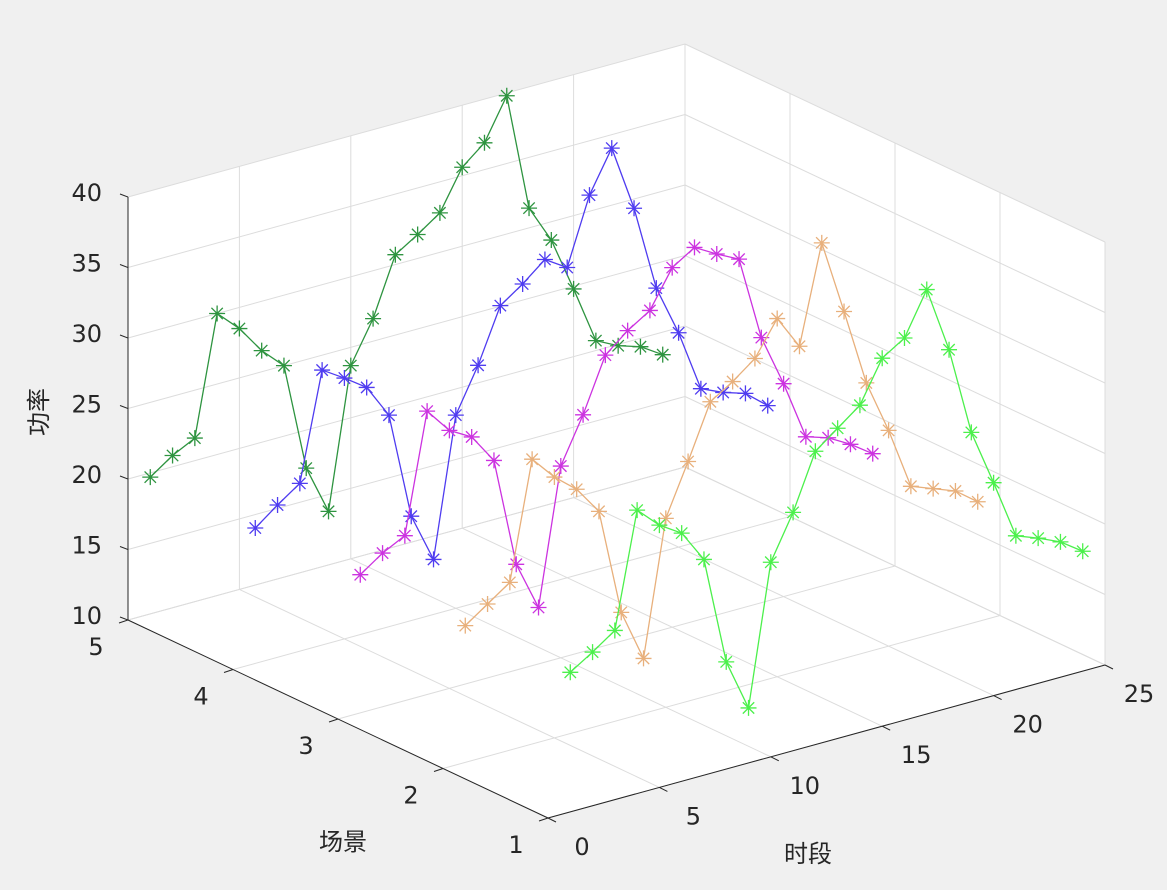 This screenshot has height=890, width=1167. I want to click on x-tick-label: 25, so click(1139, 694).